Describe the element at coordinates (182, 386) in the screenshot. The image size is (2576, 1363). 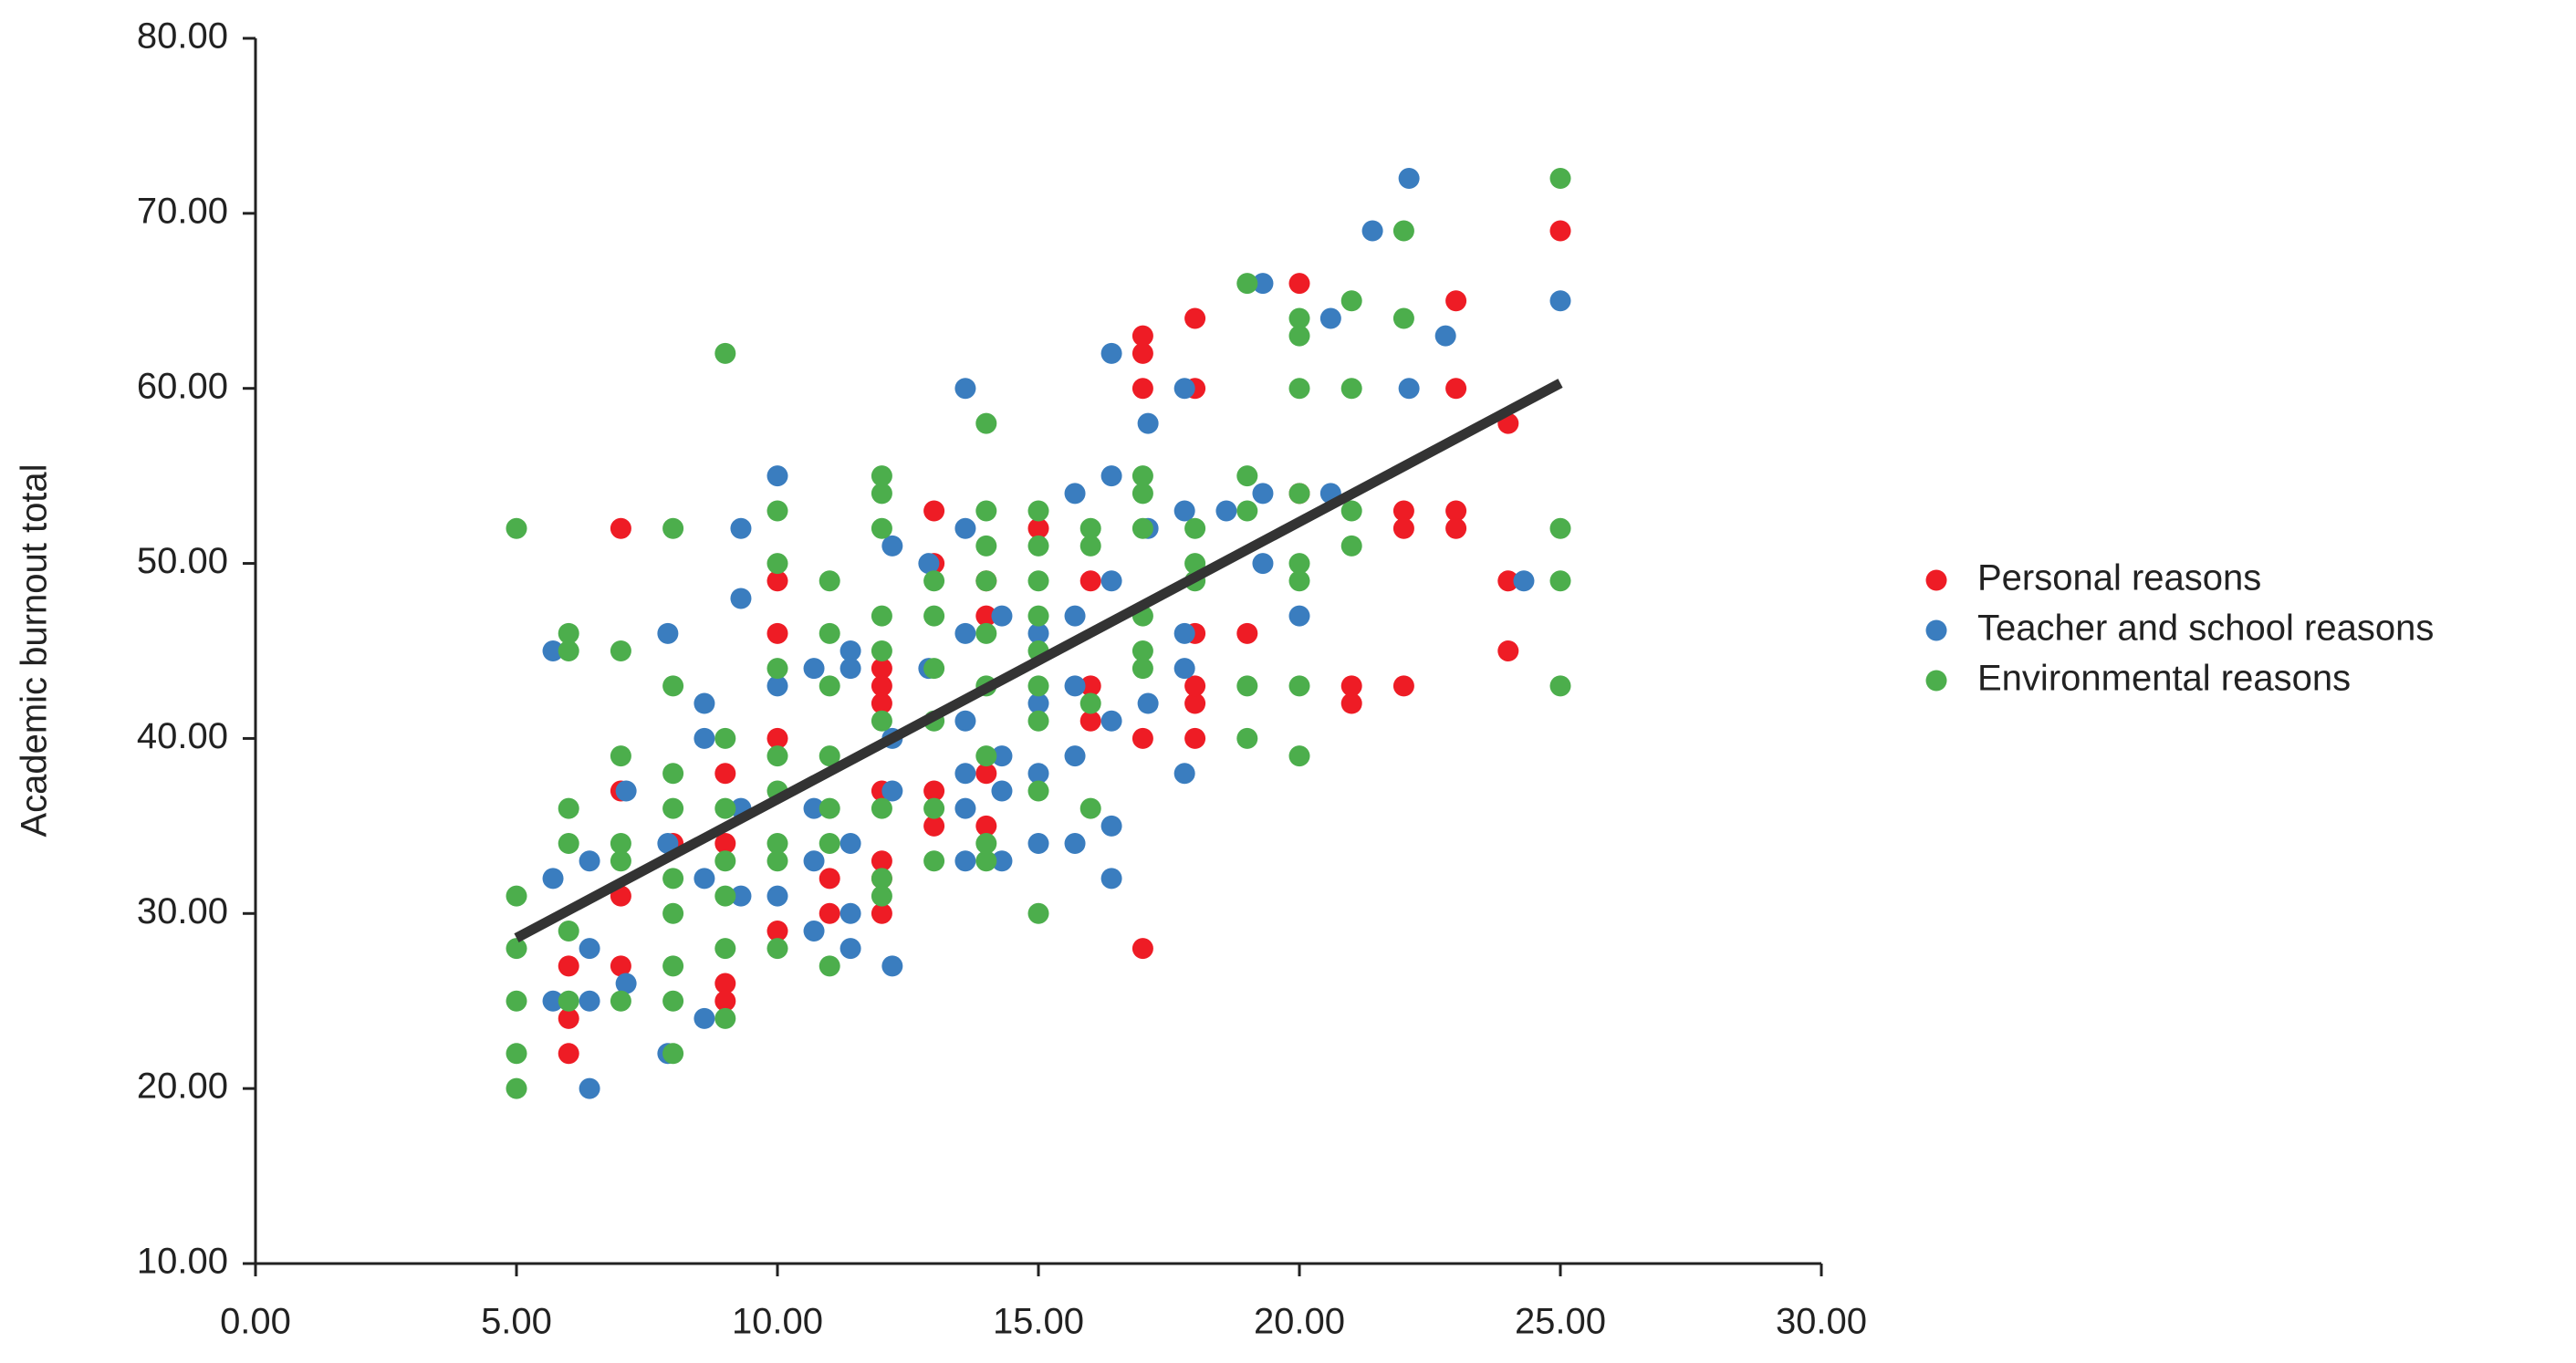
I see `y-tick-label: 60.00` at that location.